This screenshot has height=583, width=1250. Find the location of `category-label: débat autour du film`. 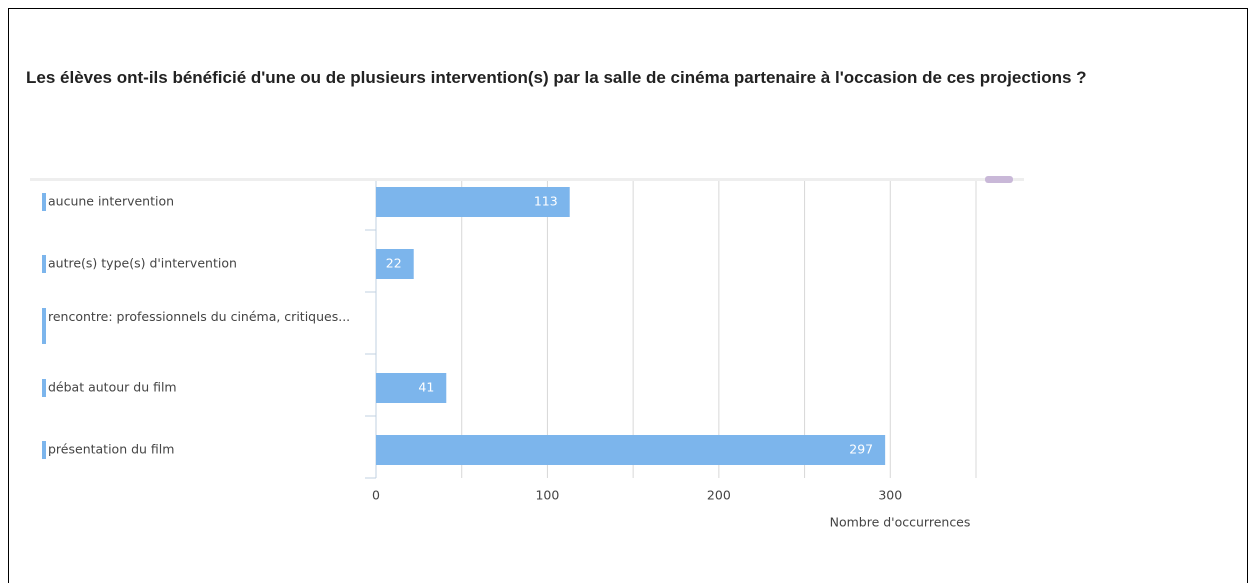

category-label: débat autour du film is located at coordinates (112, 387).